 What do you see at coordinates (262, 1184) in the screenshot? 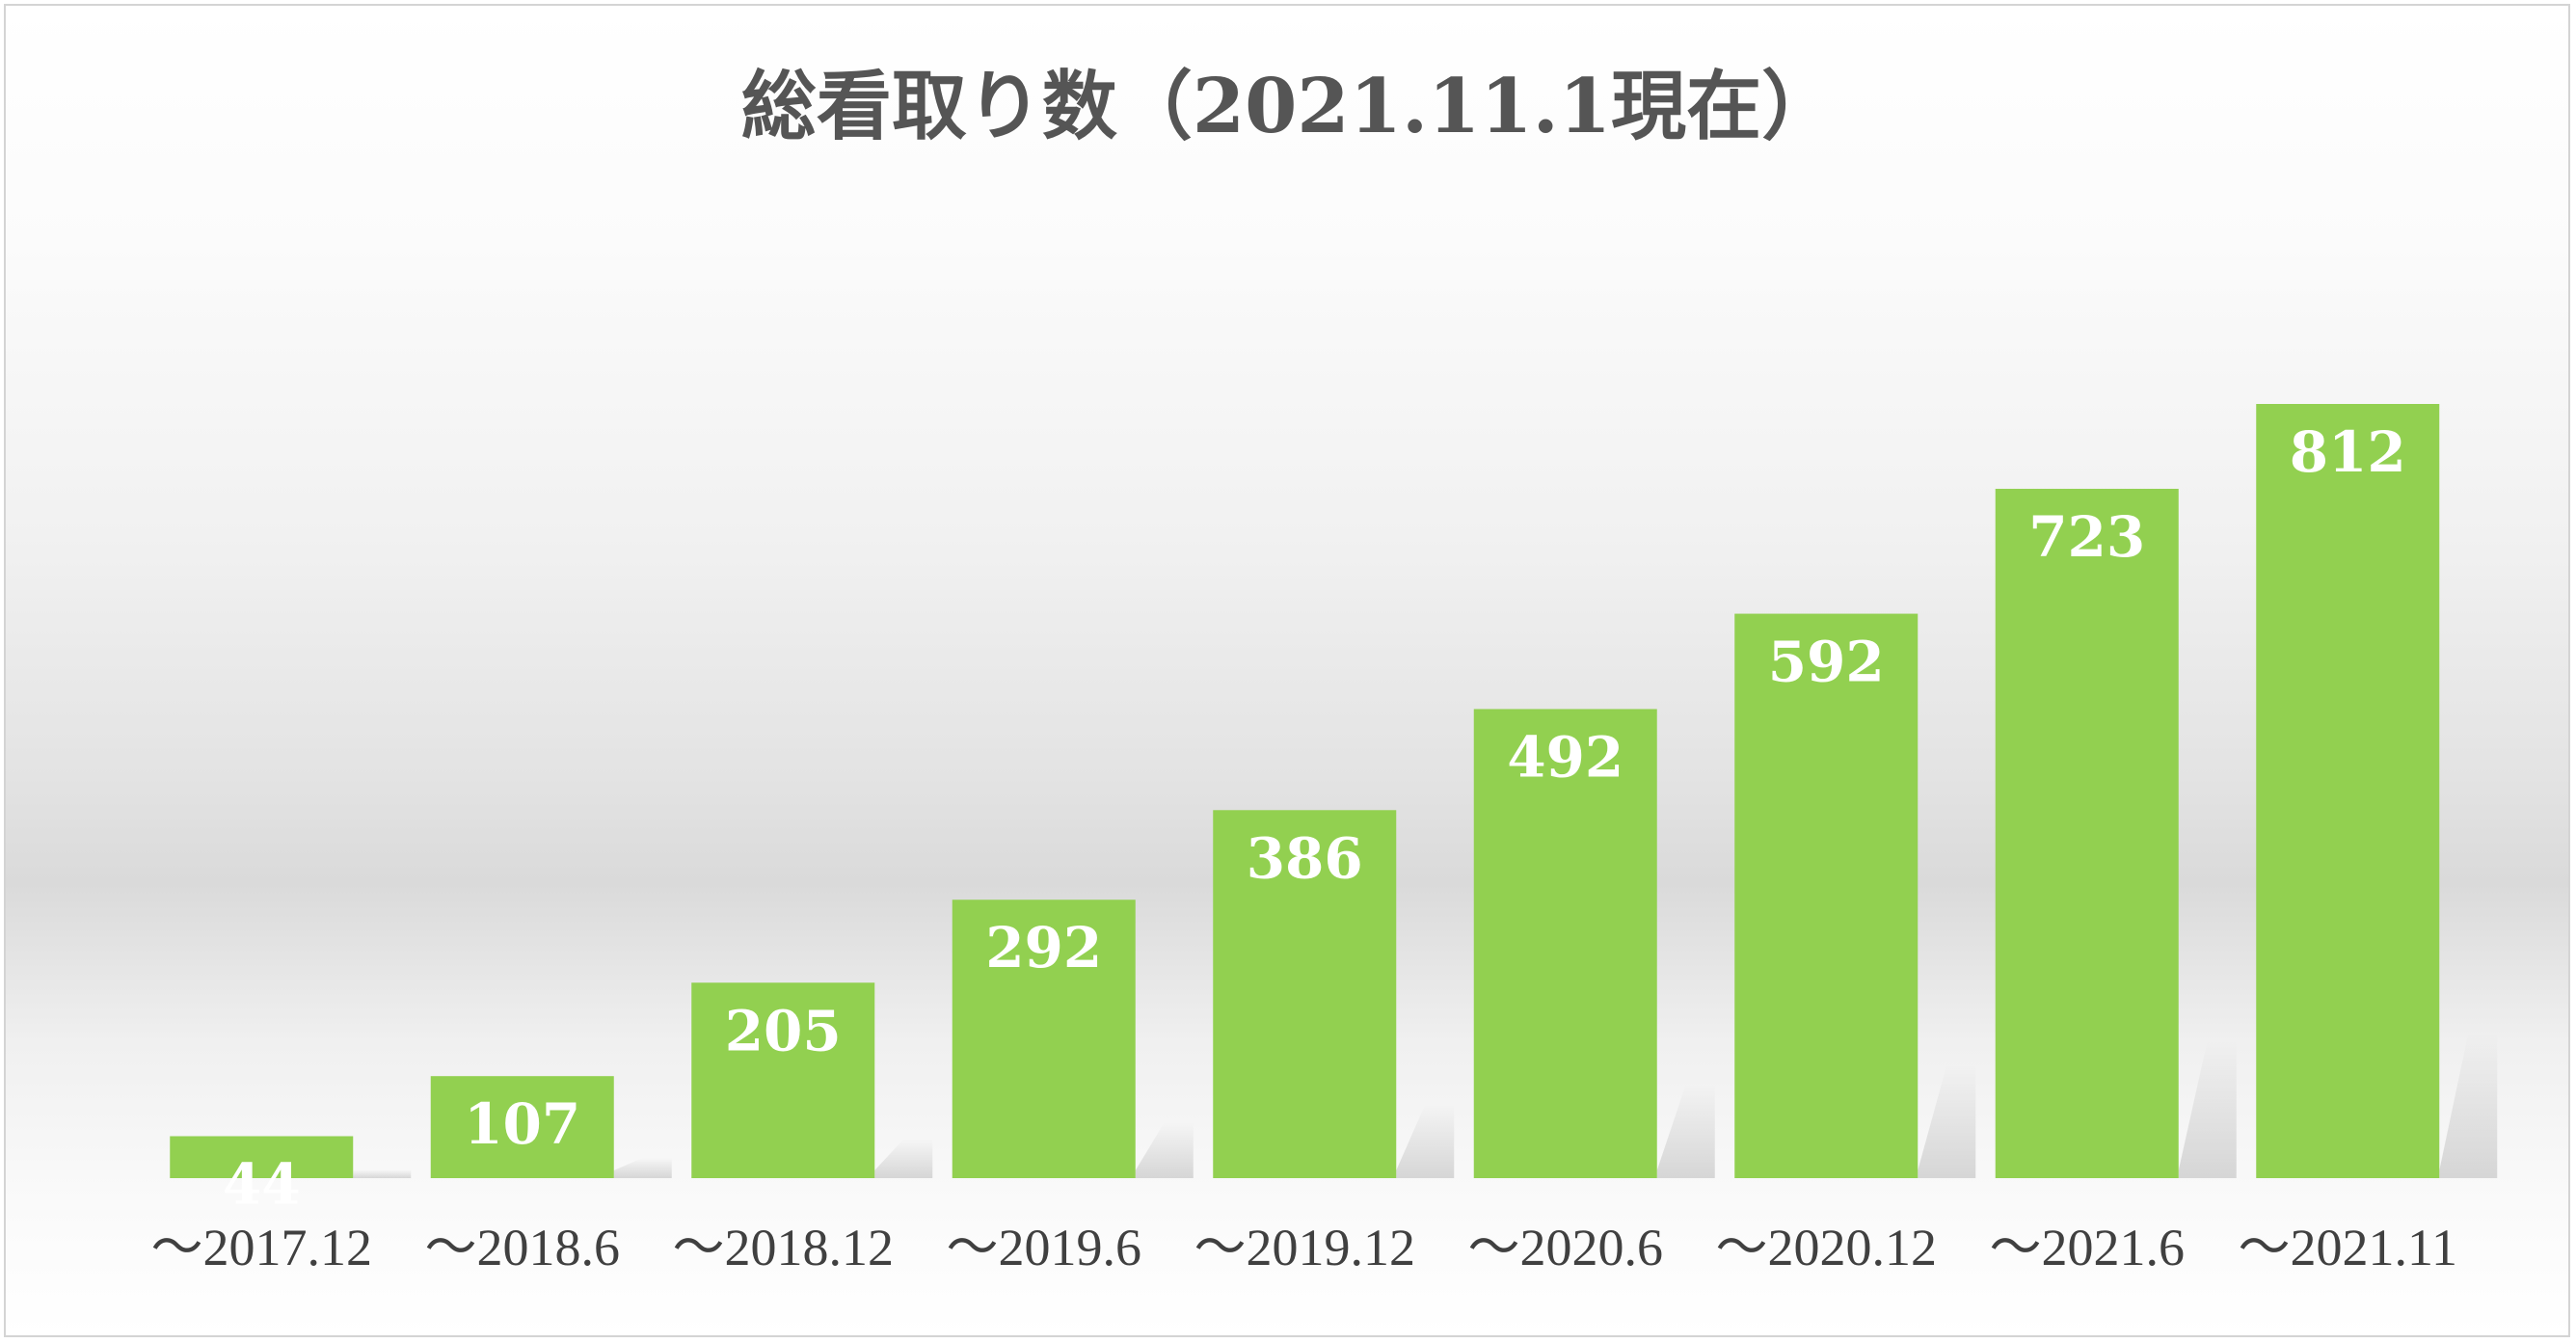
I see `data-label: 44` at bounding box center [262, 1184].